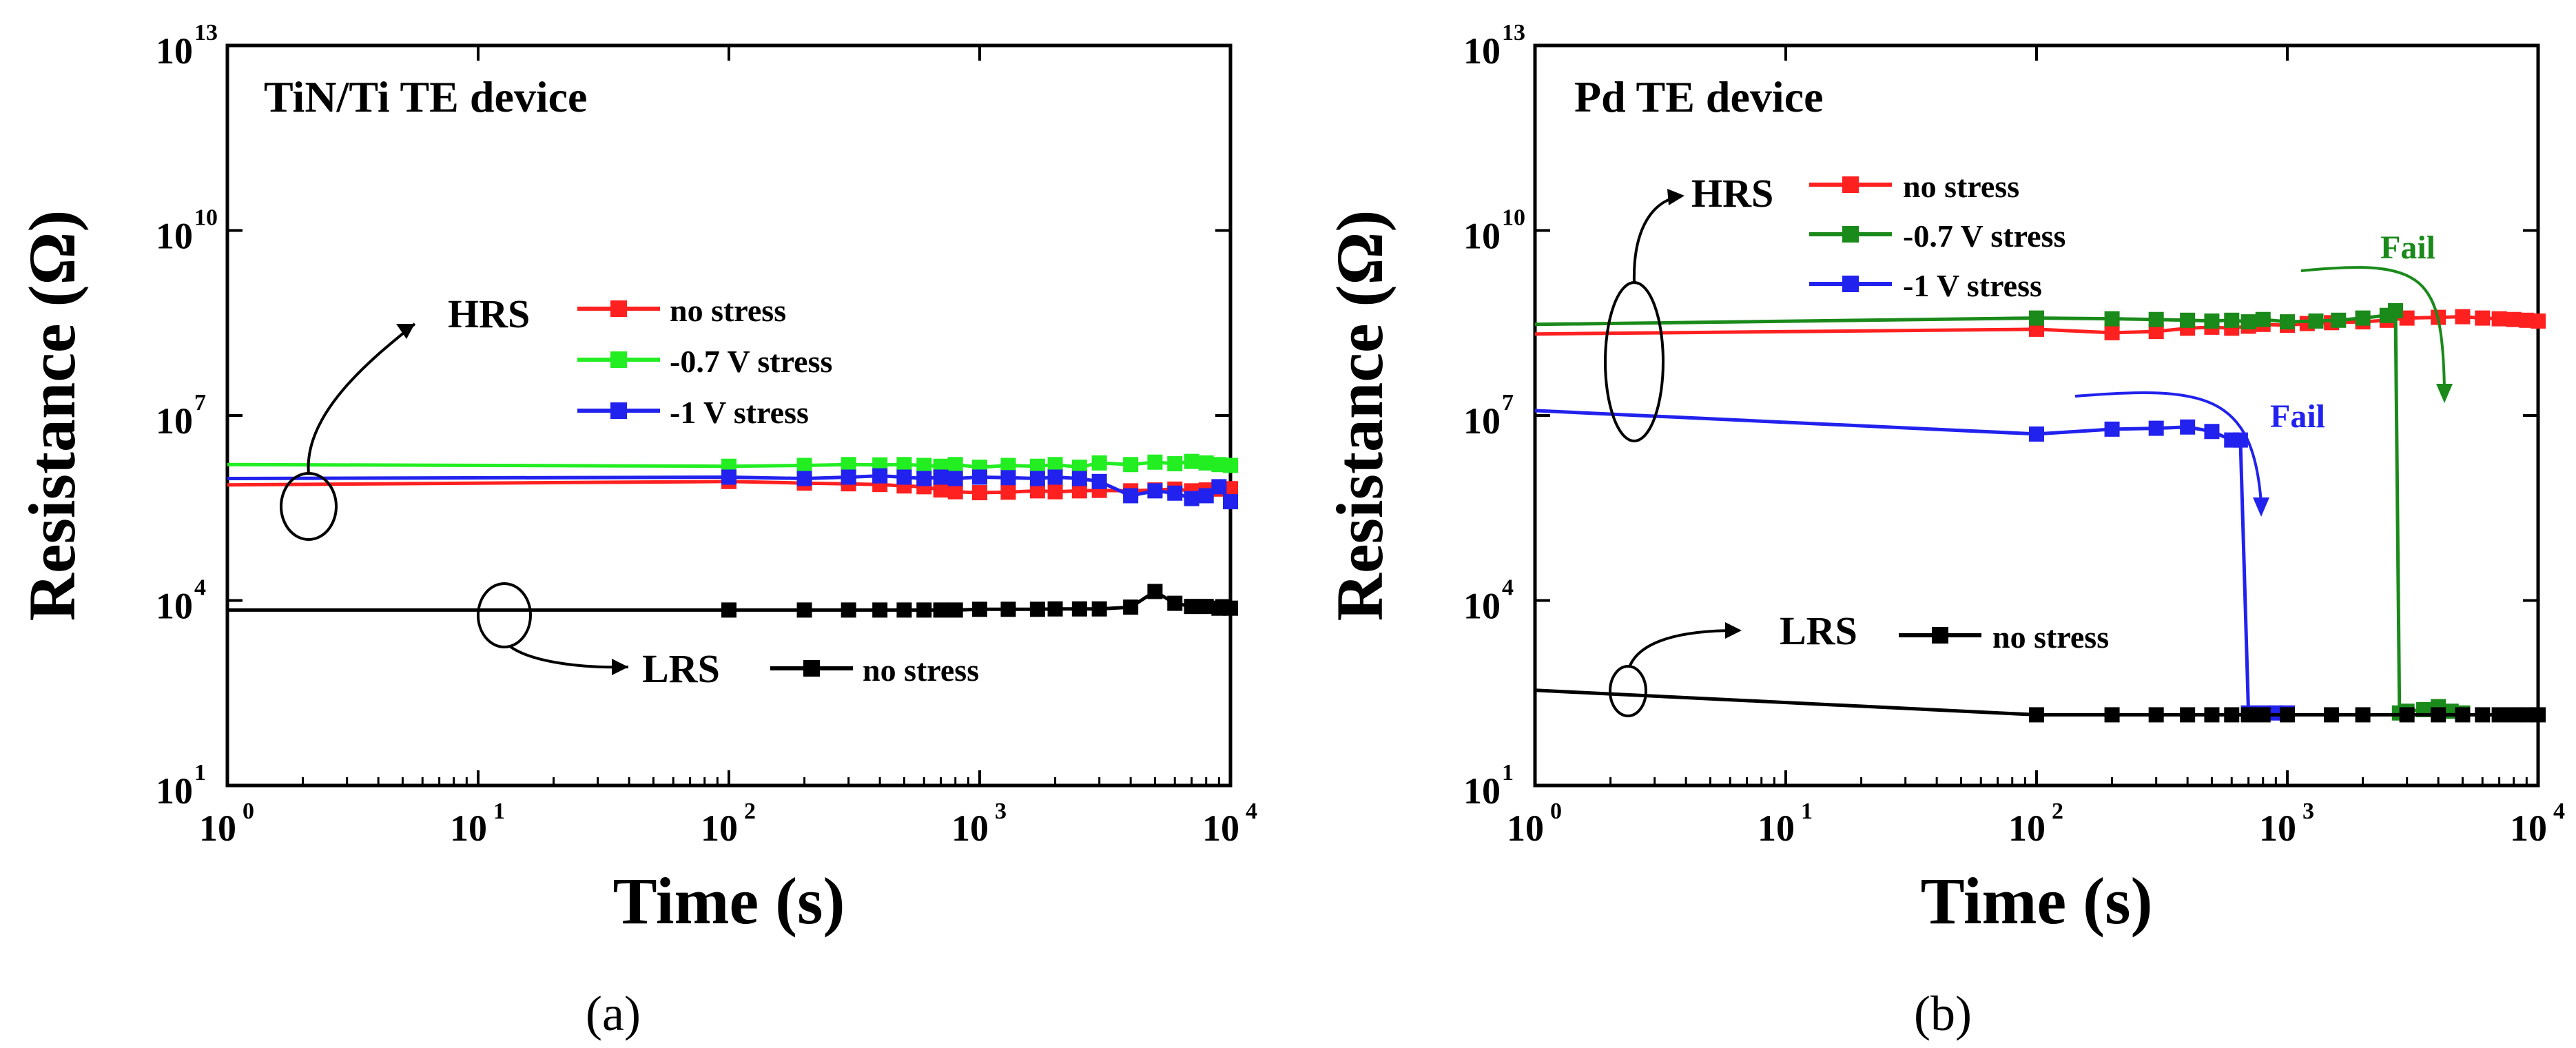 This screenshot has width=2576, height=1048. Describe the element at coordinates (739, 412) in the screenshot. I see `legend-label-1v: -1 V stress` at that location.